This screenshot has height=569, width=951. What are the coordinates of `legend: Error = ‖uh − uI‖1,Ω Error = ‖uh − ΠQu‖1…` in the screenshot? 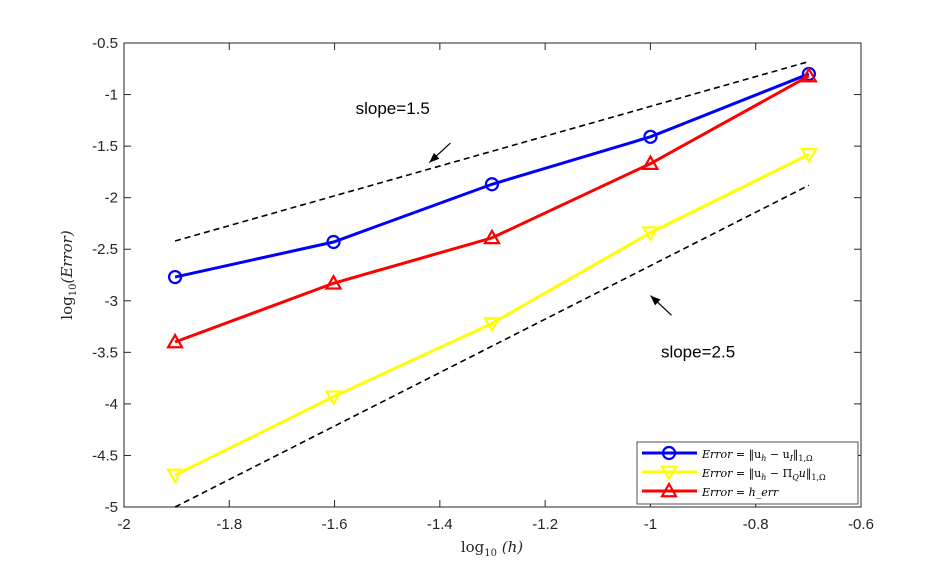 It's located at (747, 473).